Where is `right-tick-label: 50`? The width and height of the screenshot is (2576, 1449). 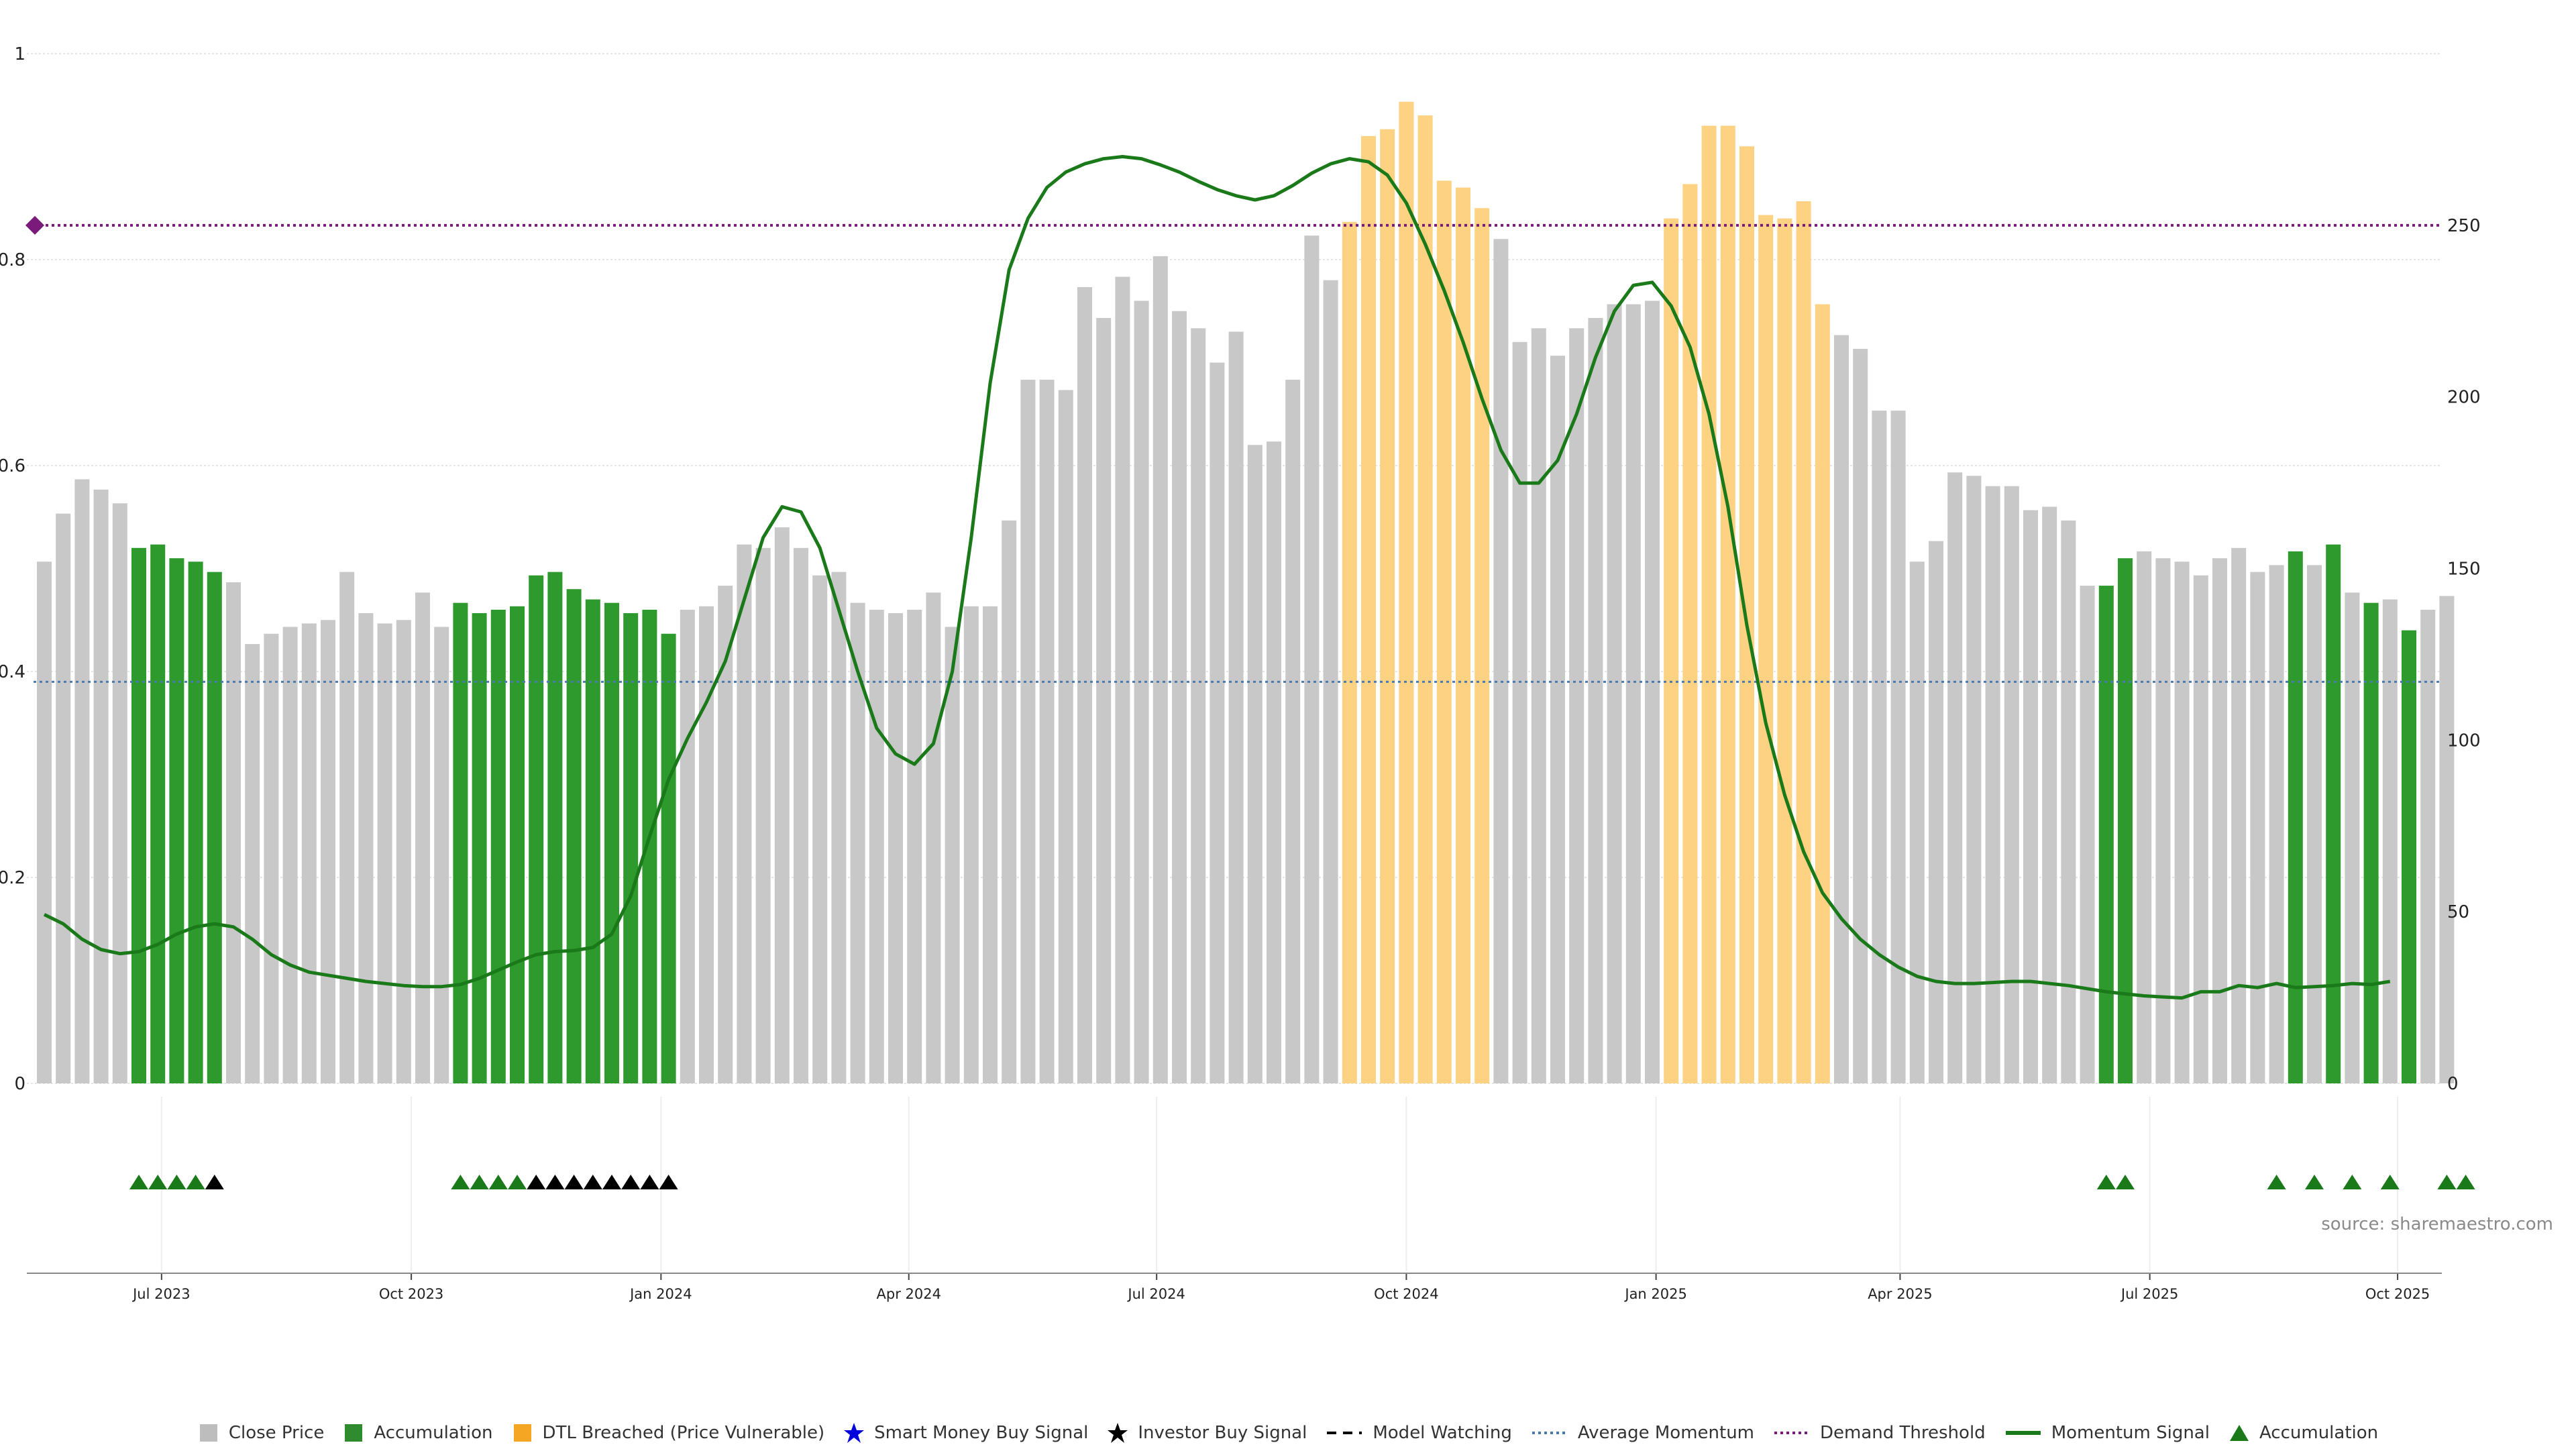
right-tick-label: 50 is located at coordinates (2458, 912).